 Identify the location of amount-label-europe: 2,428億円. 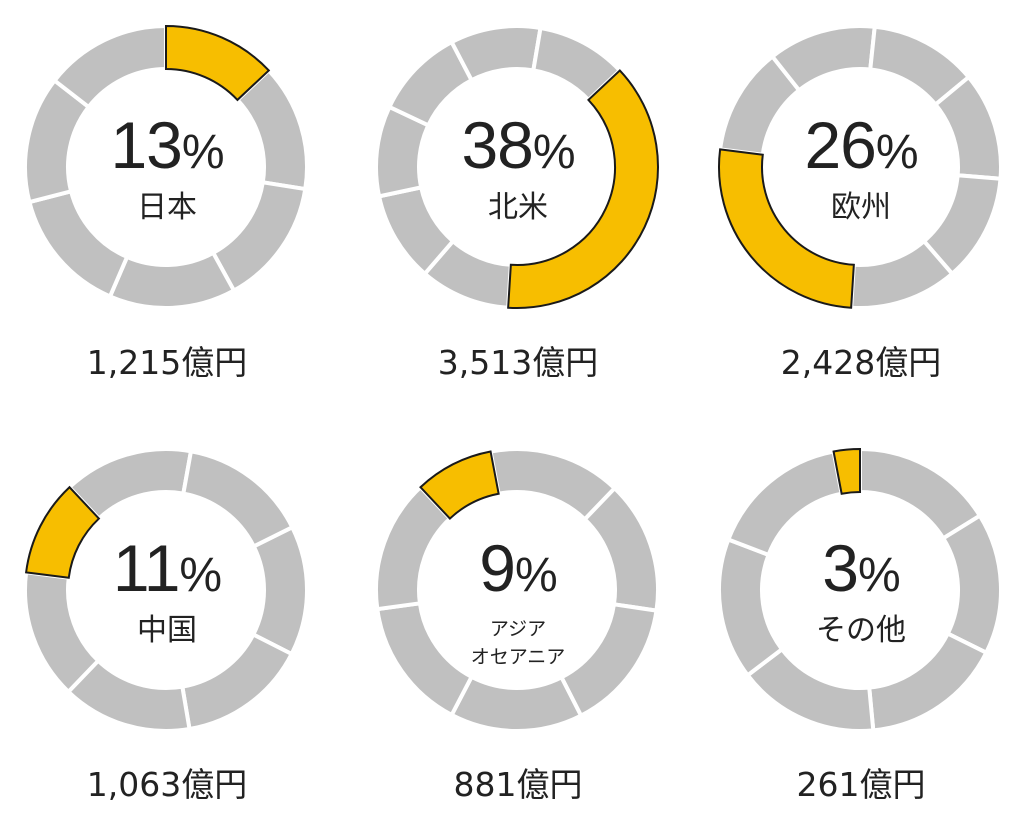
(861, 360).